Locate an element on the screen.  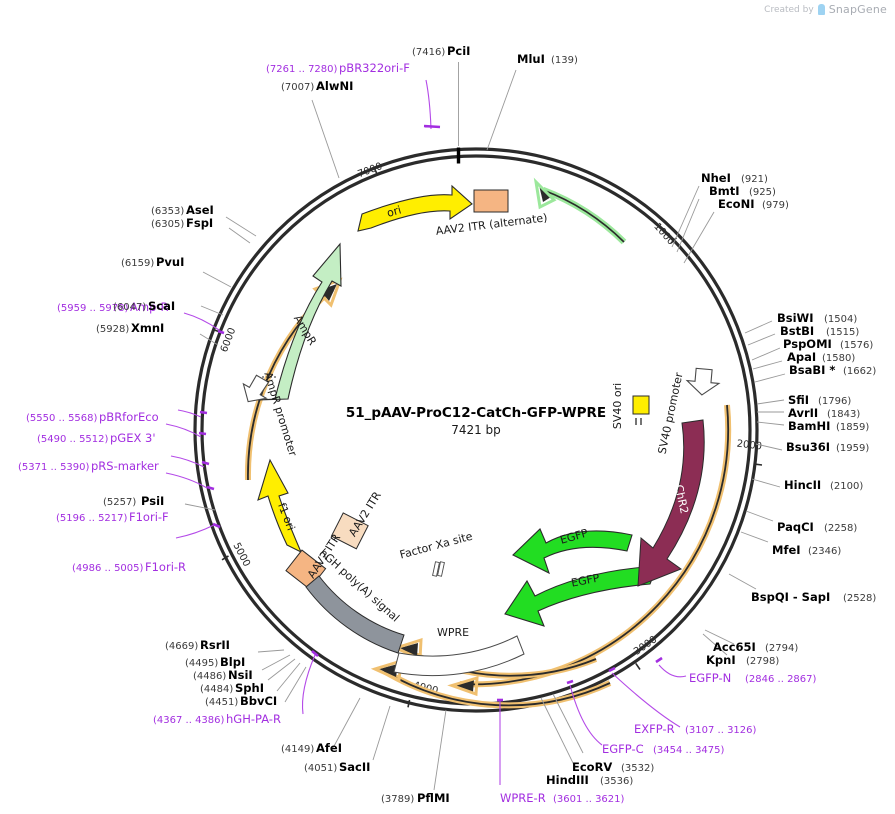
enzyme-pos: (6305) is located at coordinates (167, 224).